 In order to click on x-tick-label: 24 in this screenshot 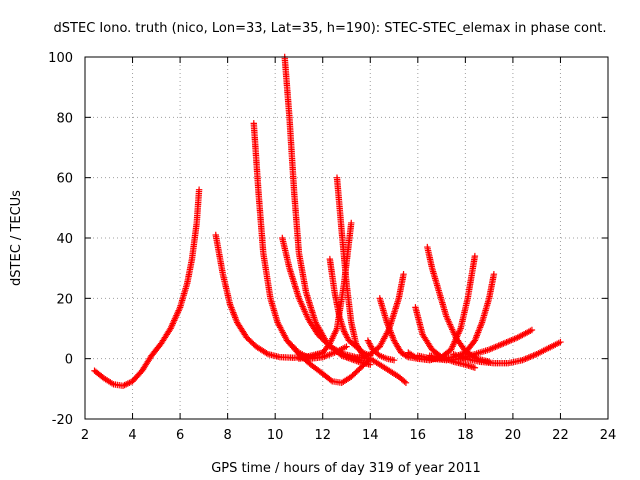, I will do `click(608, 435)`.